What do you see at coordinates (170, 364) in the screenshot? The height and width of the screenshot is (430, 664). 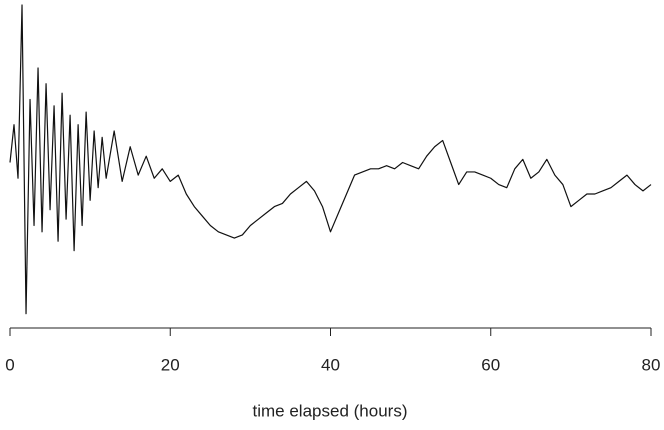 I see `x-tick-label: 20` at bounding box center [170, 364].